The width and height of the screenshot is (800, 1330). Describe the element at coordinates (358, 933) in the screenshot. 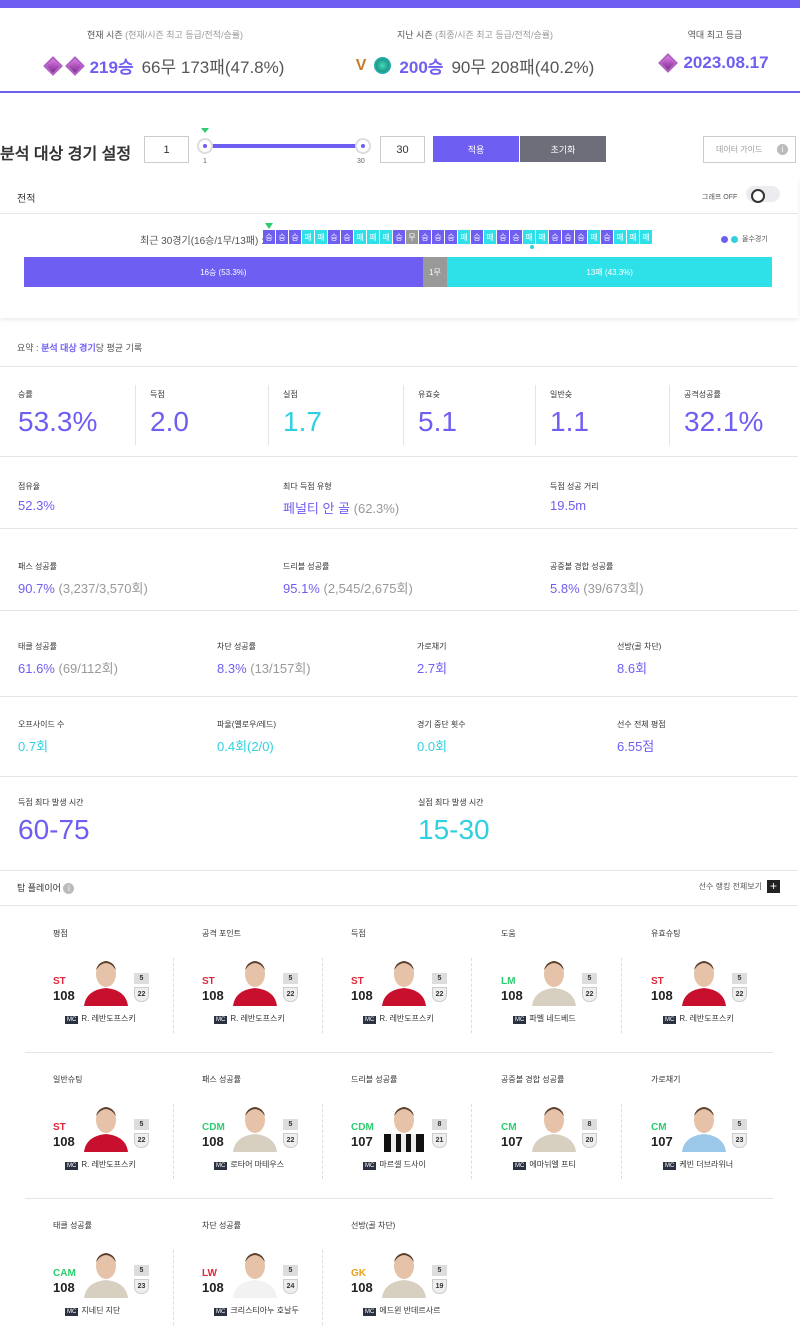

I see `top-player-category: 득점` at that location.